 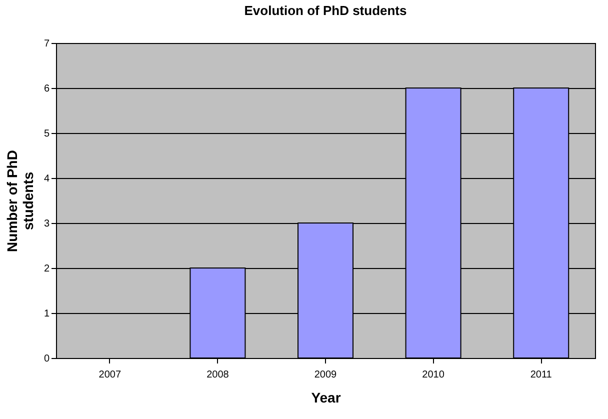 What do you see at coordinates (47, 134) in the screenshot?
I see `y-tick-label: 5` at bounding box center [47, 134].